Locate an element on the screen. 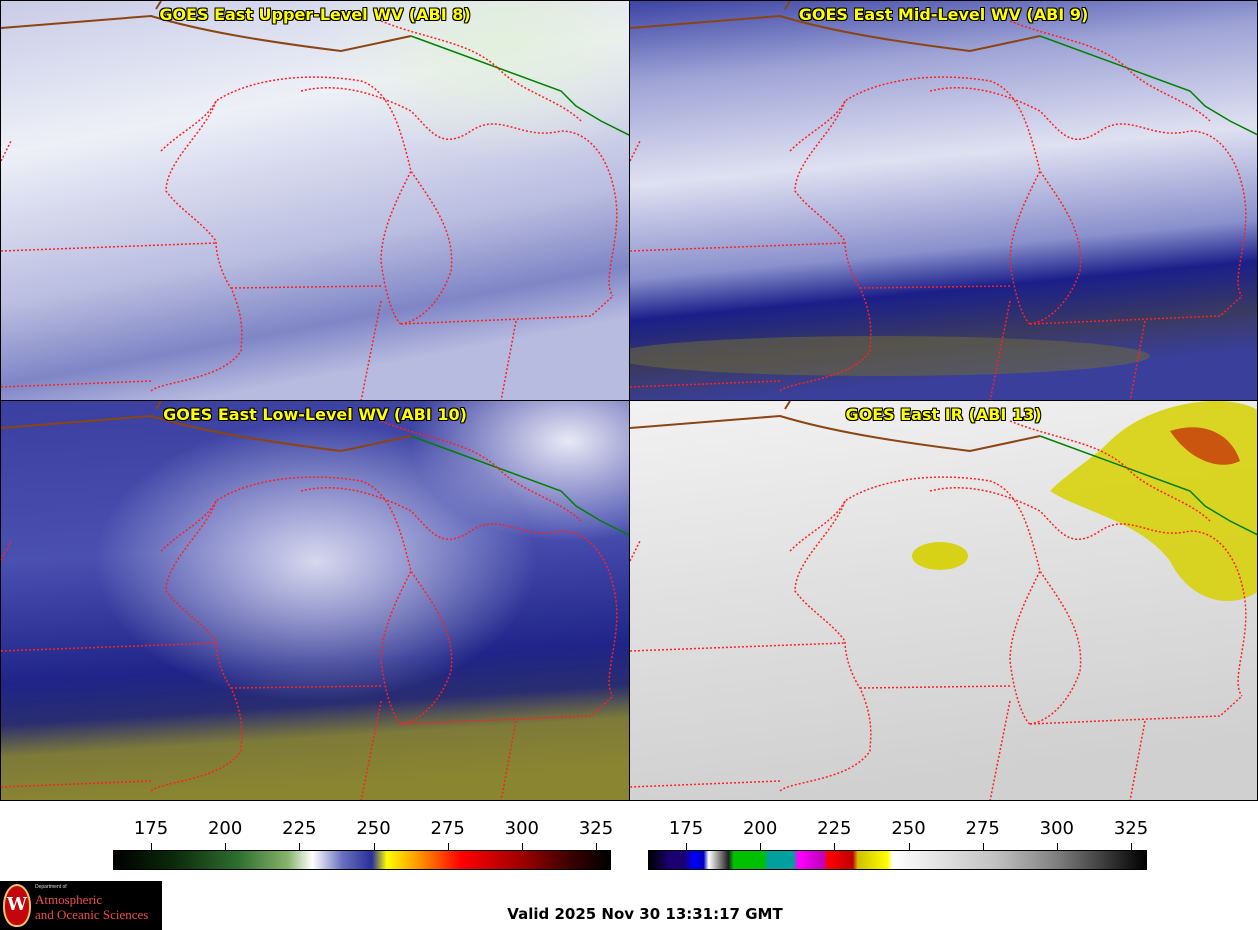 The image size is (1258, 930). water-vapor-colorbar is located at coordinates (362, 860).